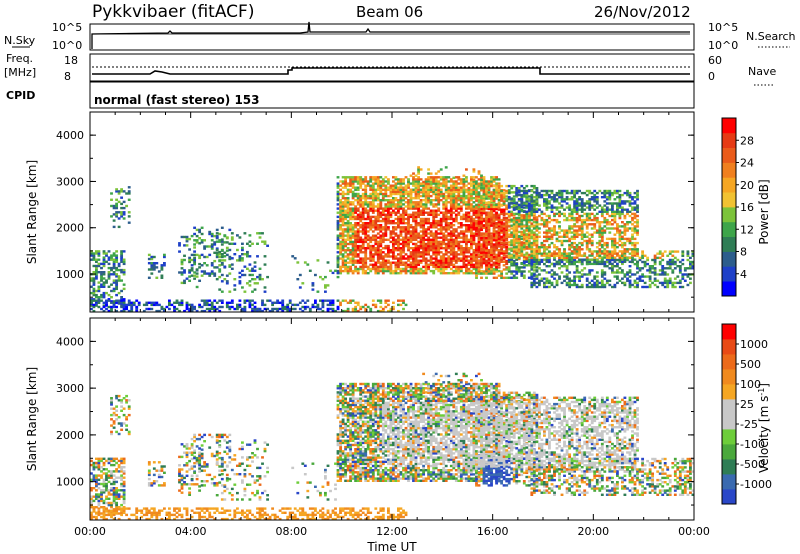 Image resolution: width=800 pixels, height=554 pixels. I want to click on cpid-label: CPID, so click(20, 95).